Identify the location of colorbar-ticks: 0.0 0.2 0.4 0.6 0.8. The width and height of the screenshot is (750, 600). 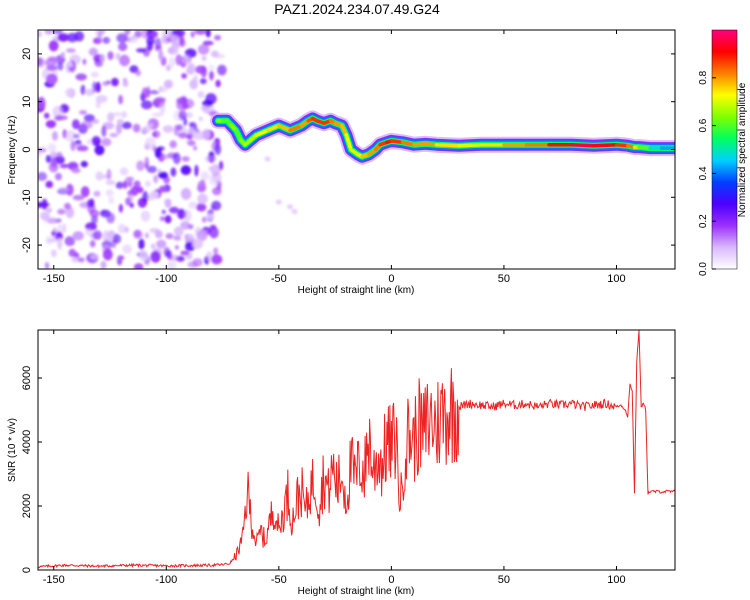
(707, 173).